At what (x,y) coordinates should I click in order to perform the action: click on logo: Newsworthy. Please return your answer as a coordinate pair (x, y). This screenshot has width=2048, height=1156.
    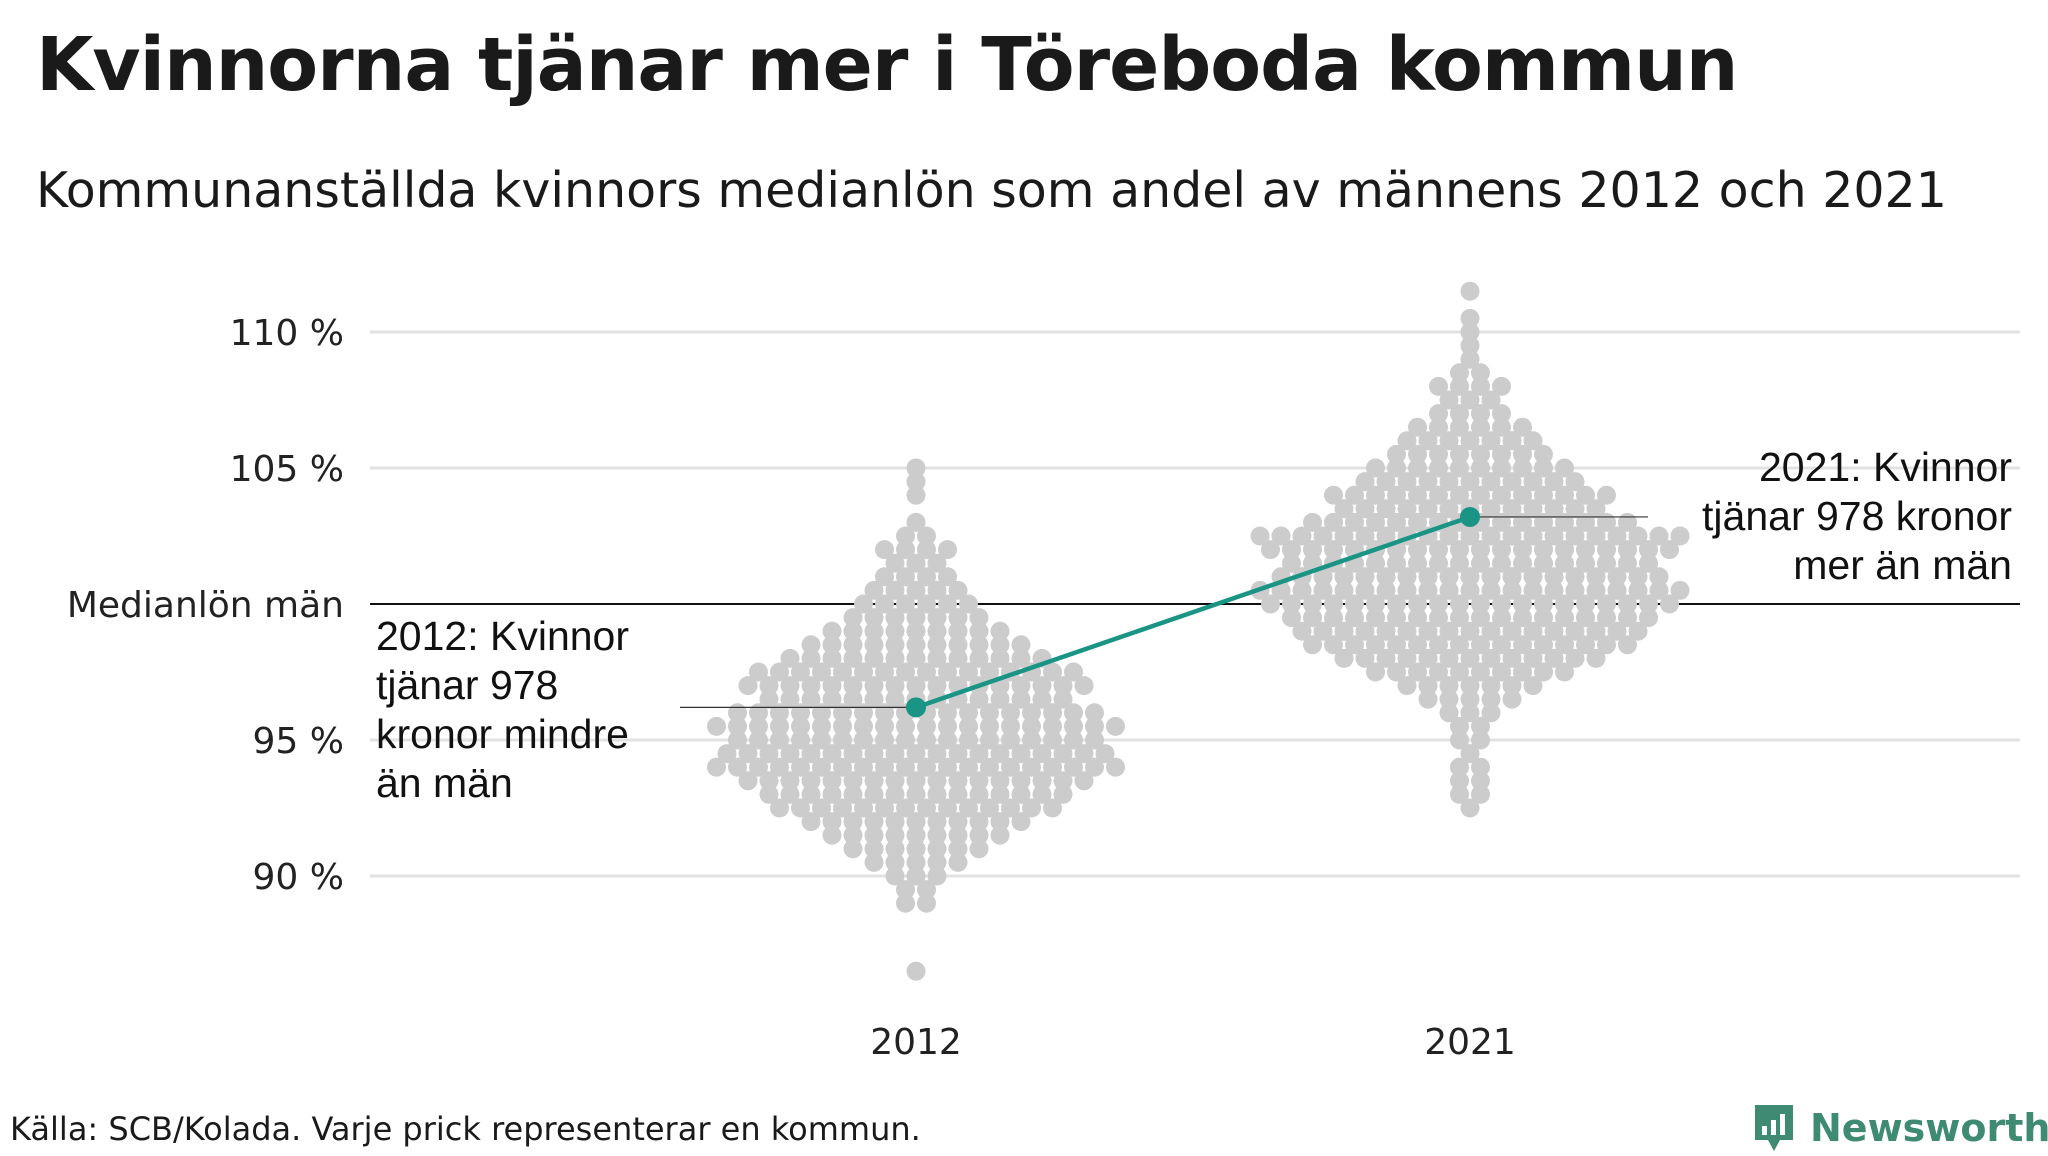
    Looking at the image, I should click on (1900, 1128).